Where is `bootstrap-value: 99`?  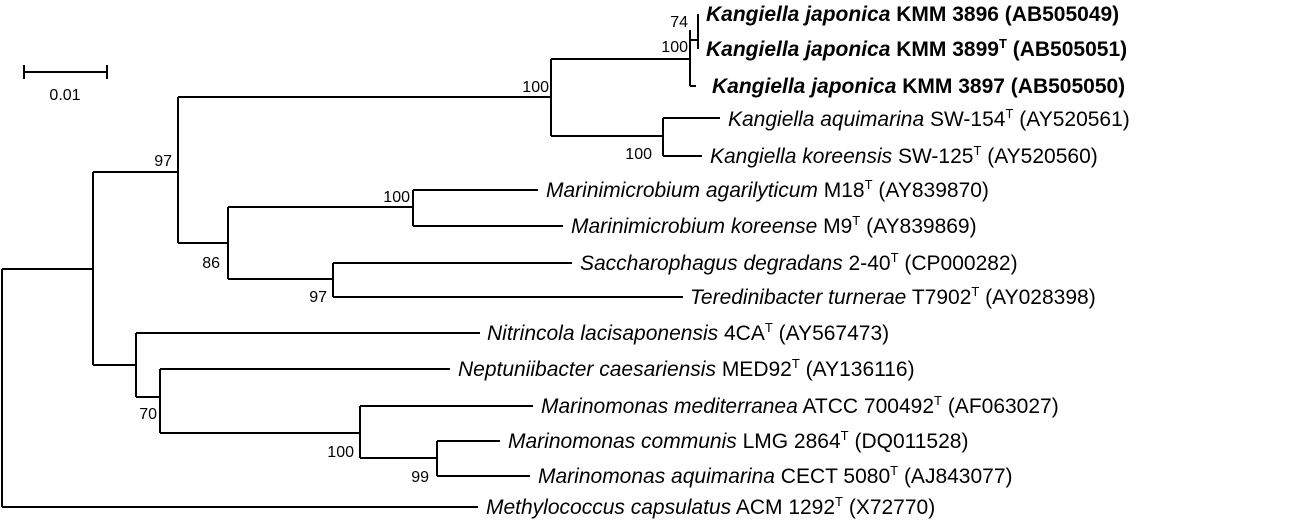
bootstrap-value: 99 is located at coordinates (420, 477).